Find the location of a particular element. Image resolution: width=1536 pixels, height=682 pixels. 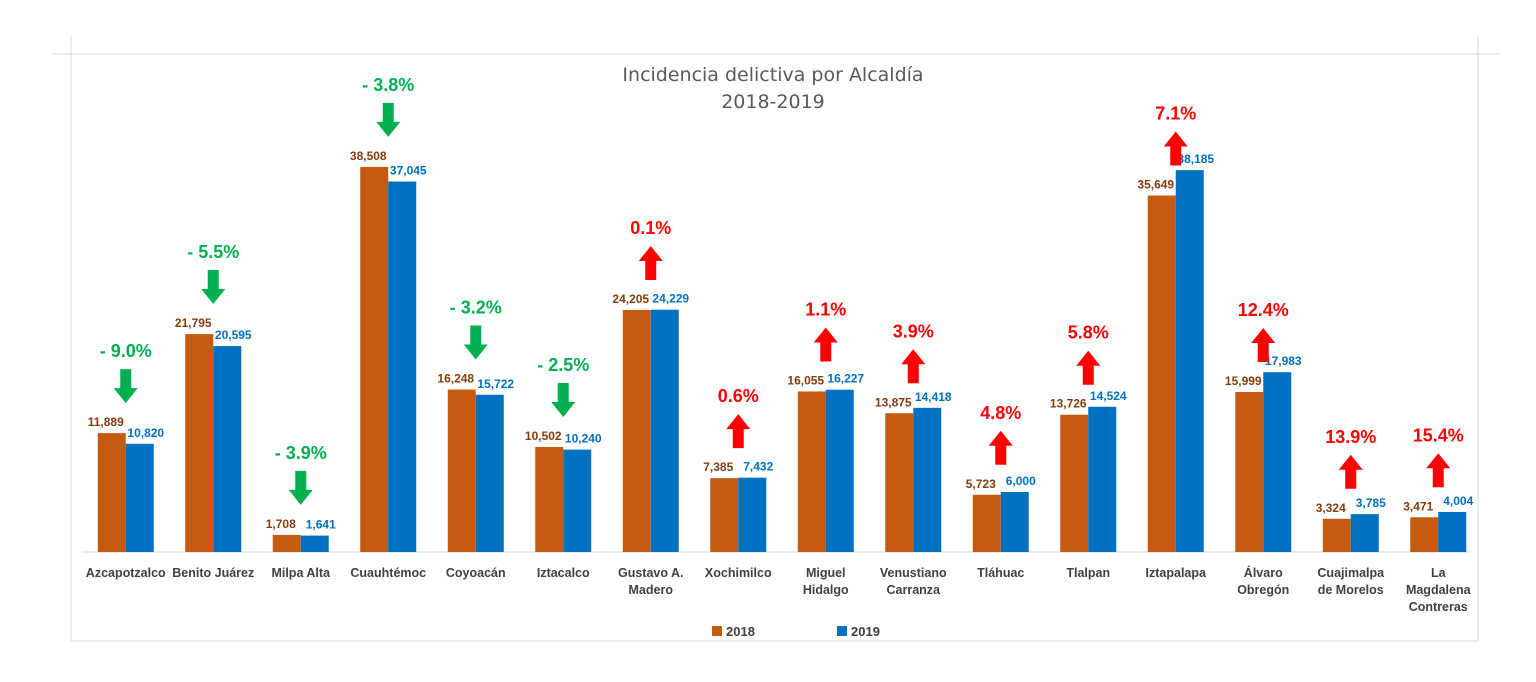

value-label-2018: 16,248 is located at coordinates (455, 379).